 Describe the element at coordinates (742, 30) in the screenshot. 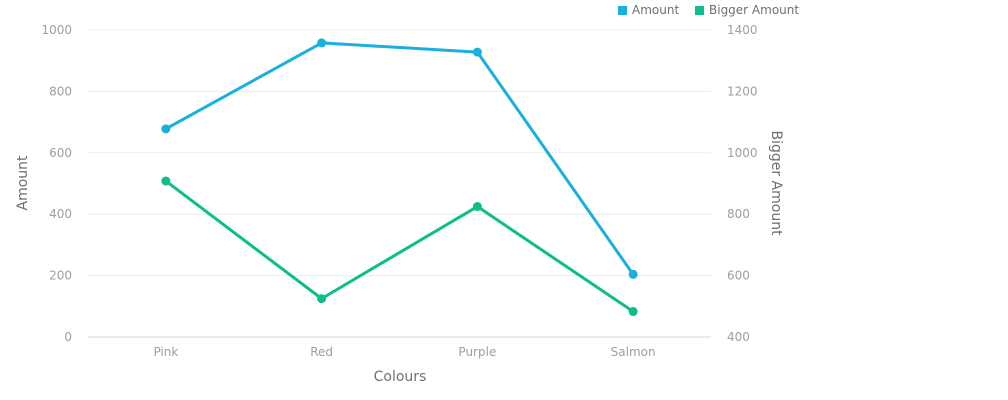

I see `y2-tick-label: 1400` at that location.